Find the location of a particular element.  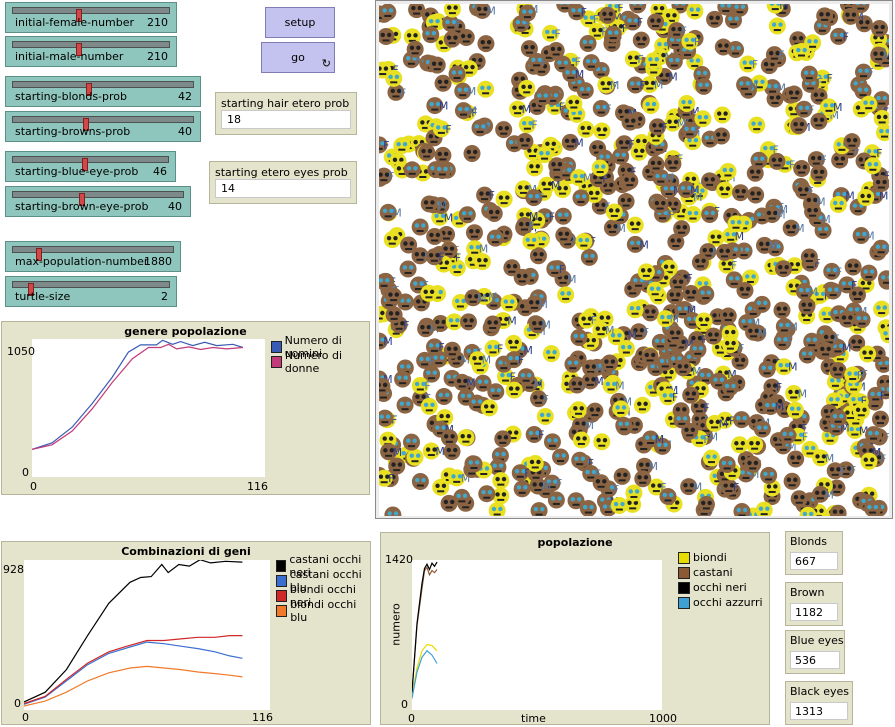

slider-label: starting-brown-eye-prob is located at coordinates (82, 206).